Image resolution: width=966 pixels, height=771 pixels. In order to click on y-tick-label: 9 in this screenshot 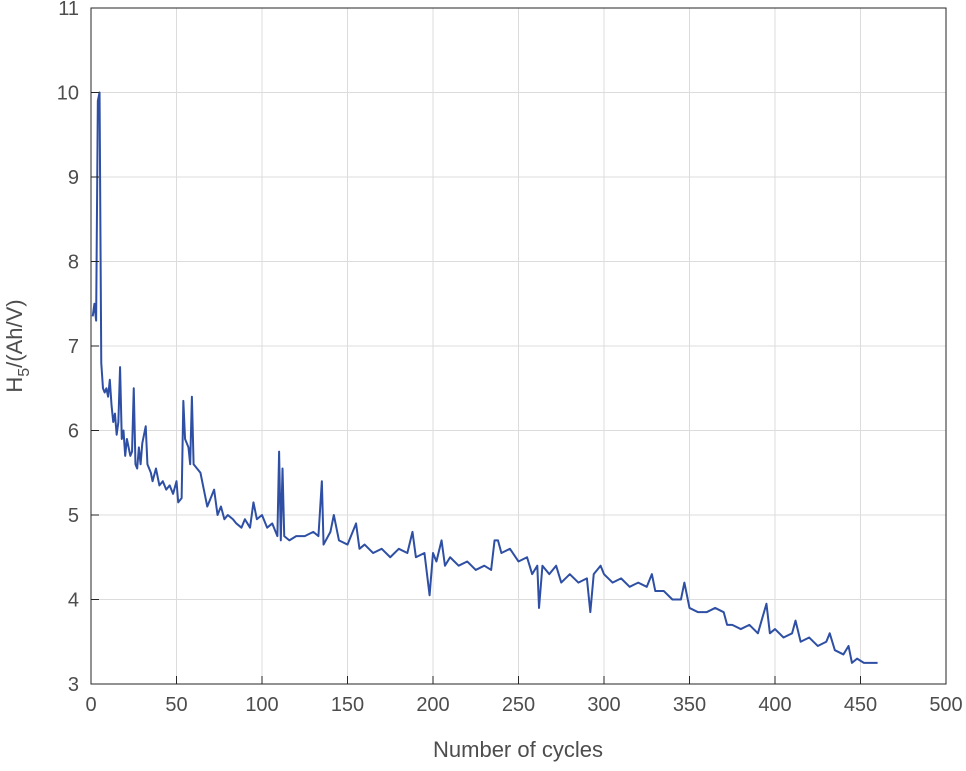, I will do `click(73, 178)`.